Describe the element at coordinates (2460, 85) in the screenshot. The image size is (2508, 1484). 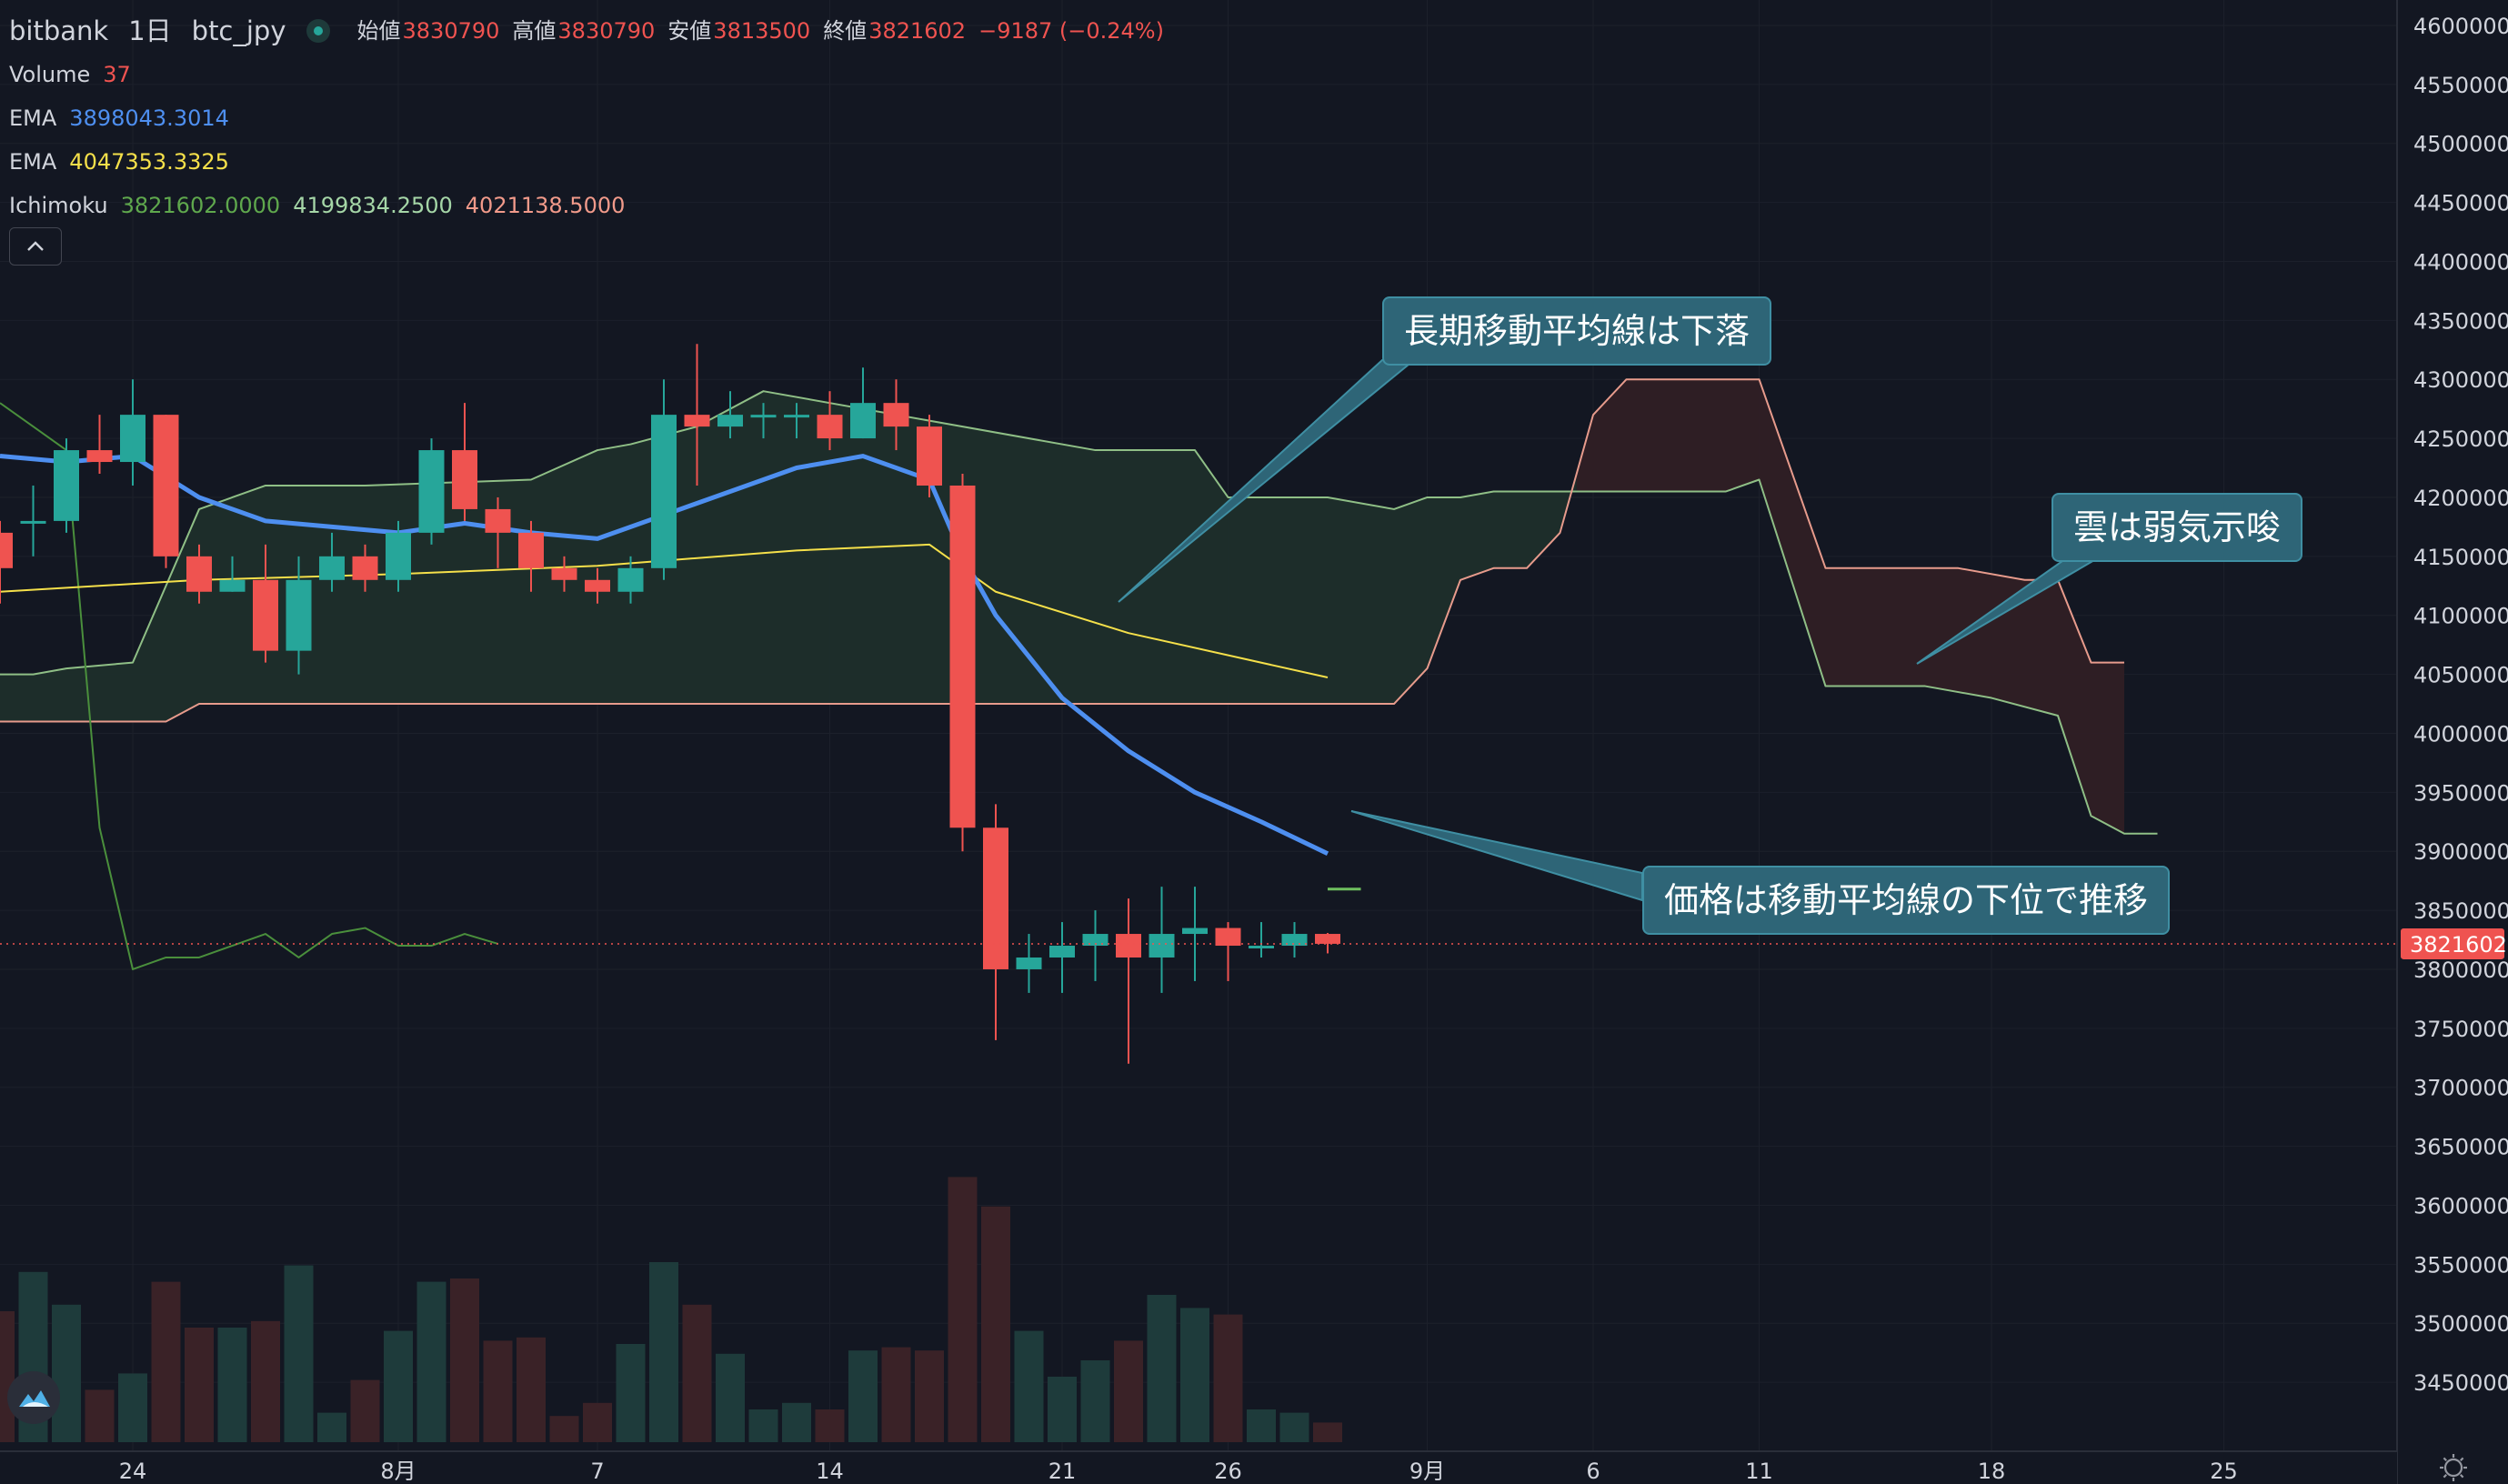
I see `price-tick-label: 4550000` at that location.